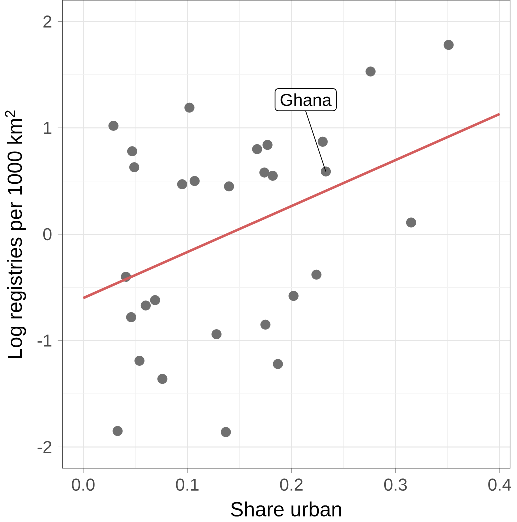  What do you see at coordinates (306, 100) in the screenshot?
I see `annotation: Ghana` at bounding box center [306, 100].